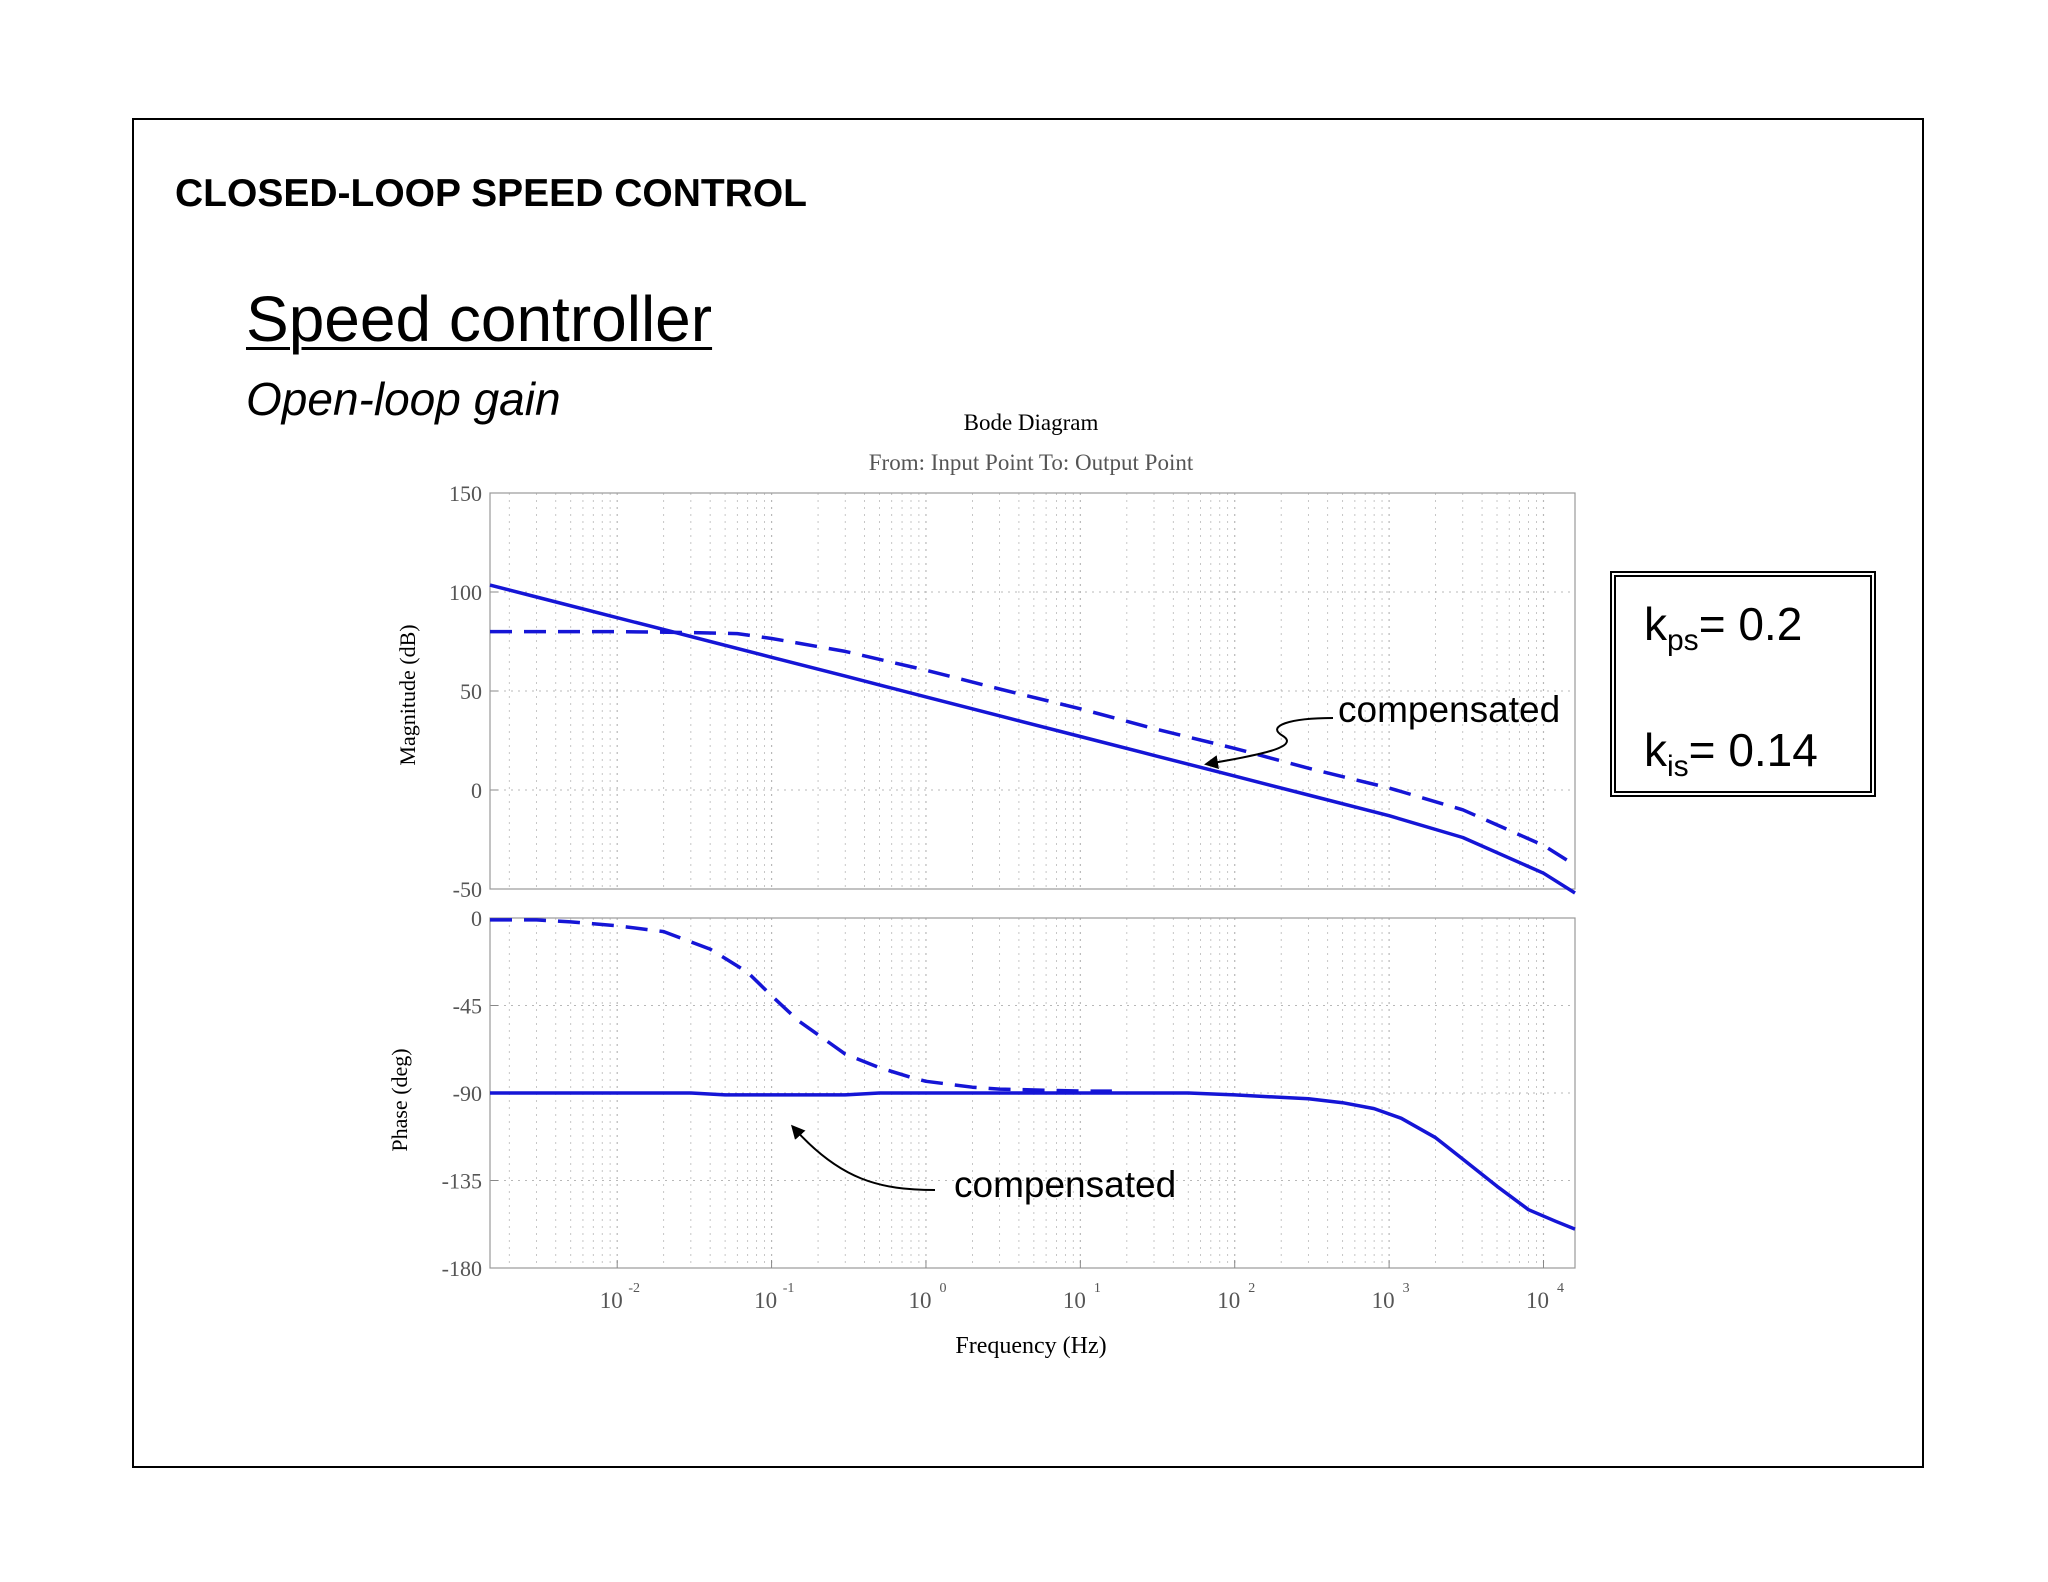  Describe the element at coordinates (476, 918) in the screenshot. I see `phase-y-tick-label: 0` at that location.